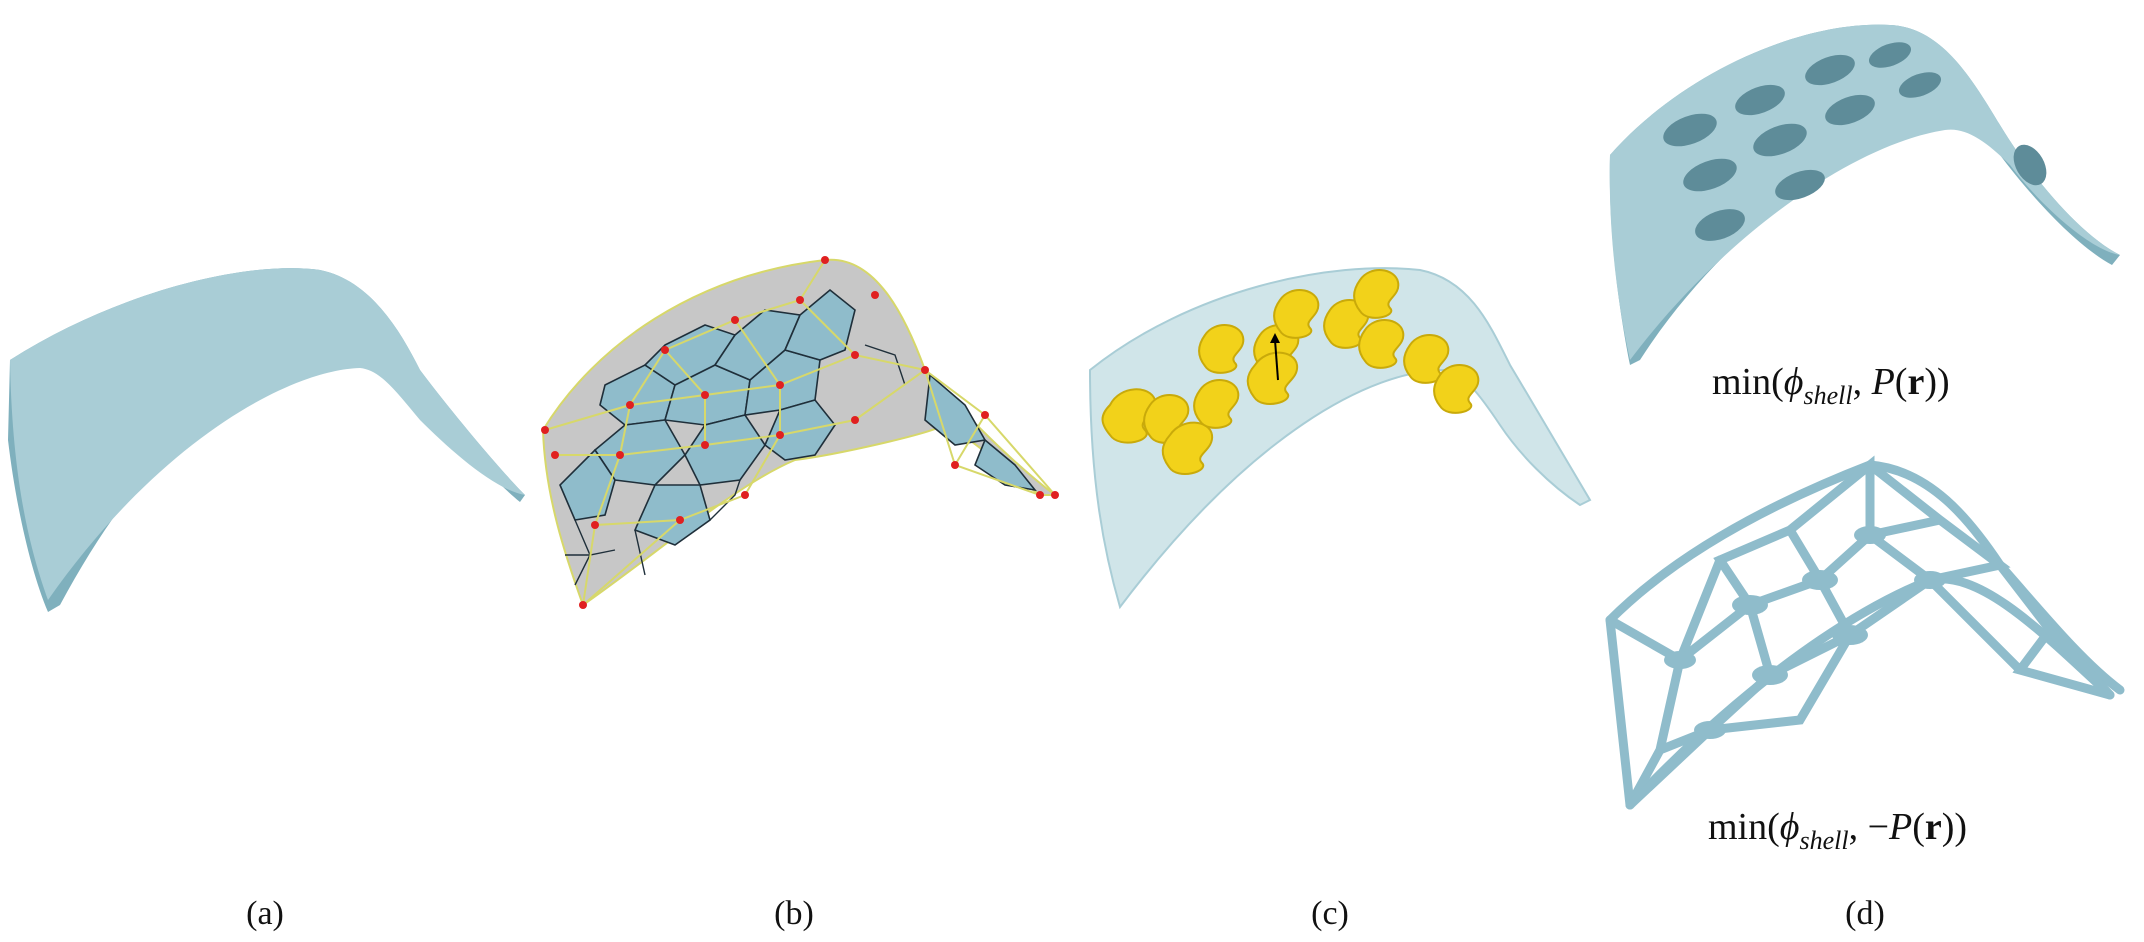 This screenshot has width=2144, height=942. I want to click on caption-d: (d), so click(1865, 913).